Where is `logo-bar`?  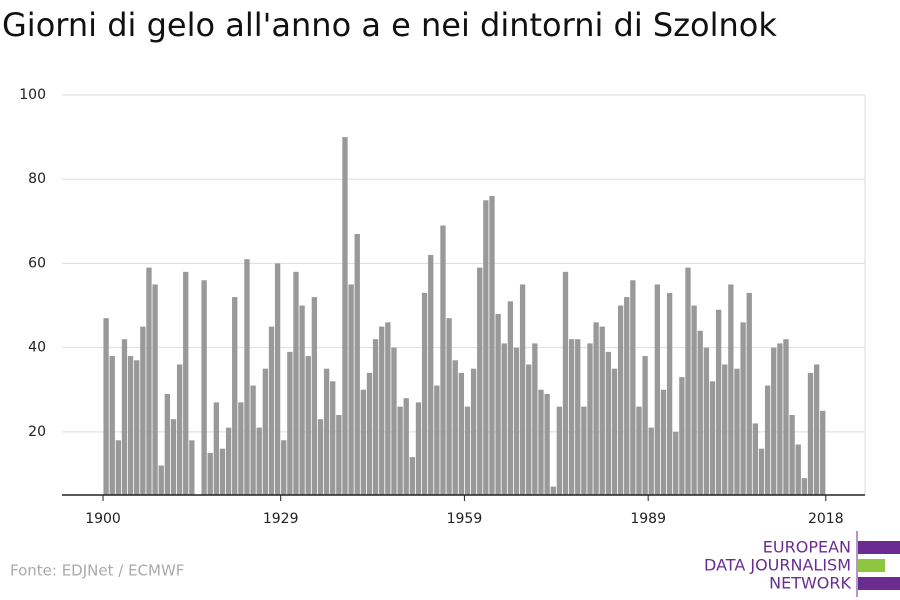
logo-bar is located at coordinates (871, 565).